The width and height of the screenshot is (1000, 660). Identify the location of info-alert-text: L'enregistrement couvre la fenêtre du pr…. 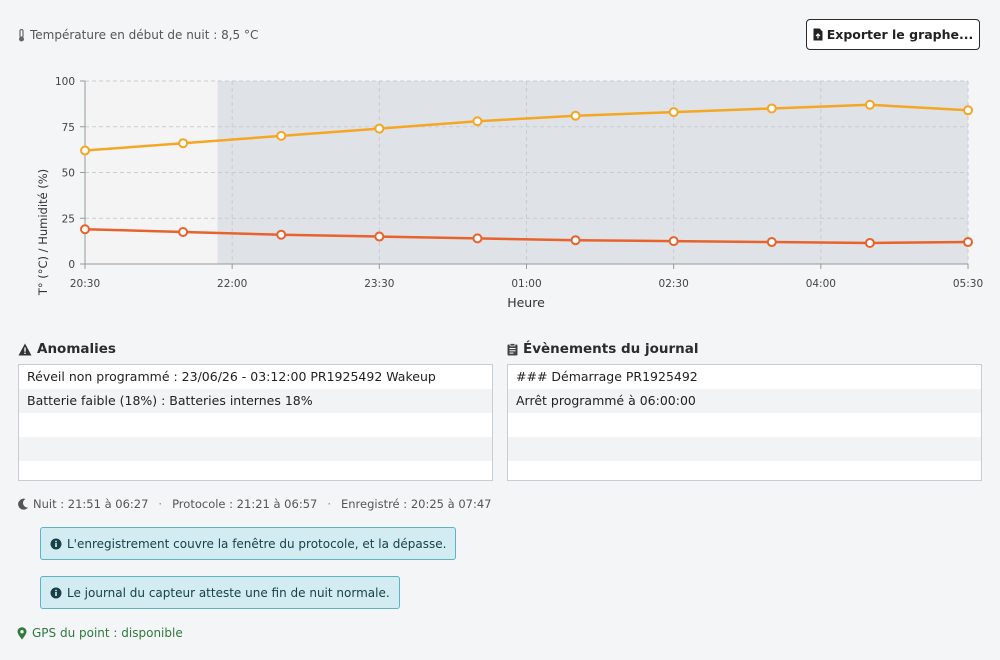
(257, 543).